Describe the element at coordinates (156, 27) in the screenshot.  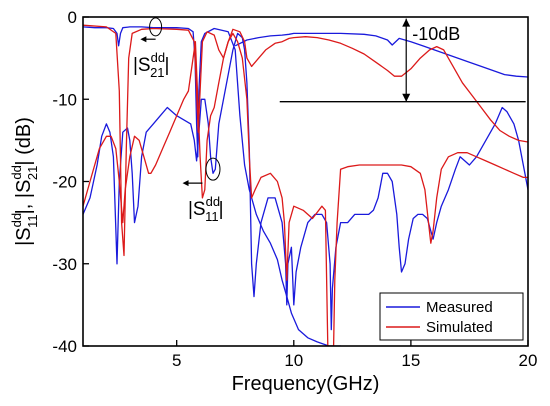
I see `s21-marker-ellipse` at that location.